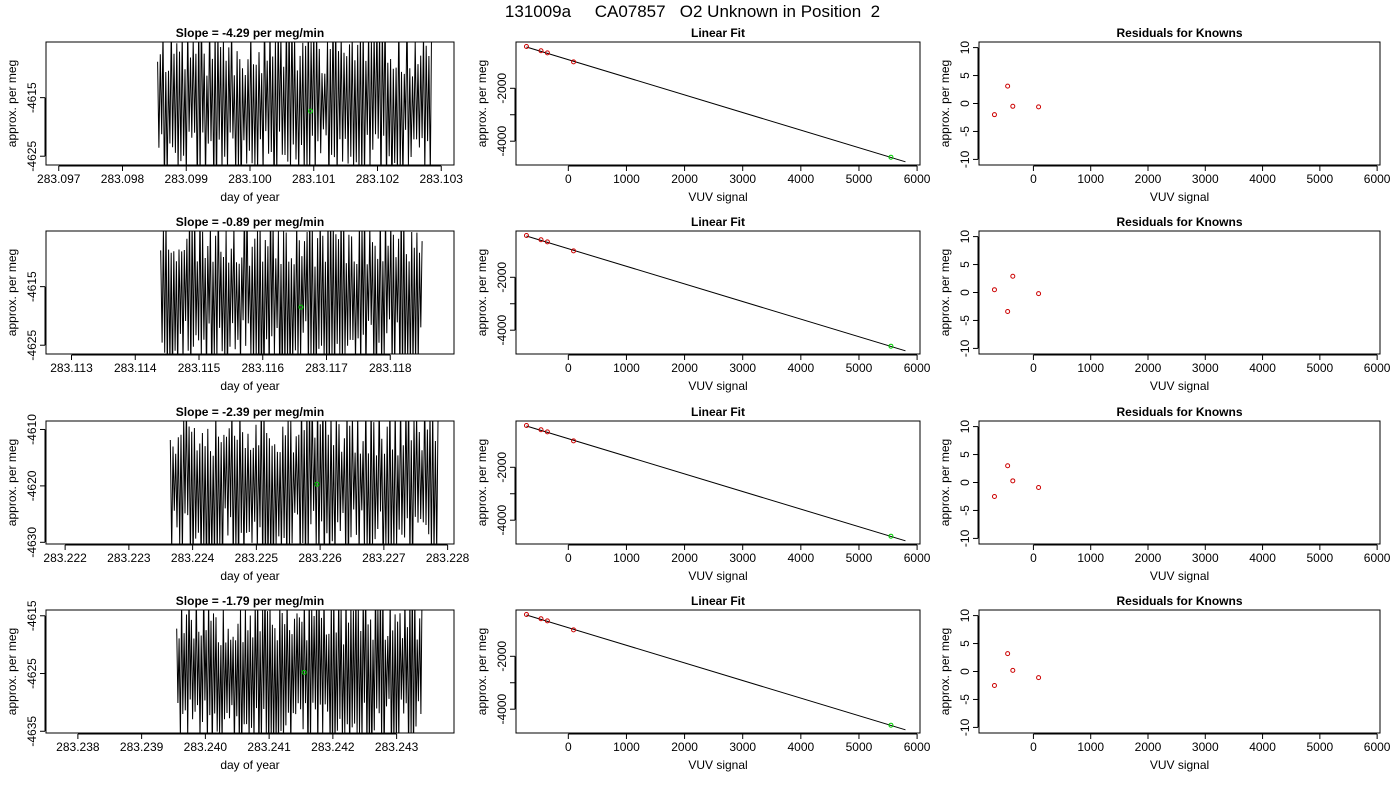  What do you see at coordinates (718, 33) in the screenshot?
I see `panel-title: Linear Fit` at bounding box center [718, 33].